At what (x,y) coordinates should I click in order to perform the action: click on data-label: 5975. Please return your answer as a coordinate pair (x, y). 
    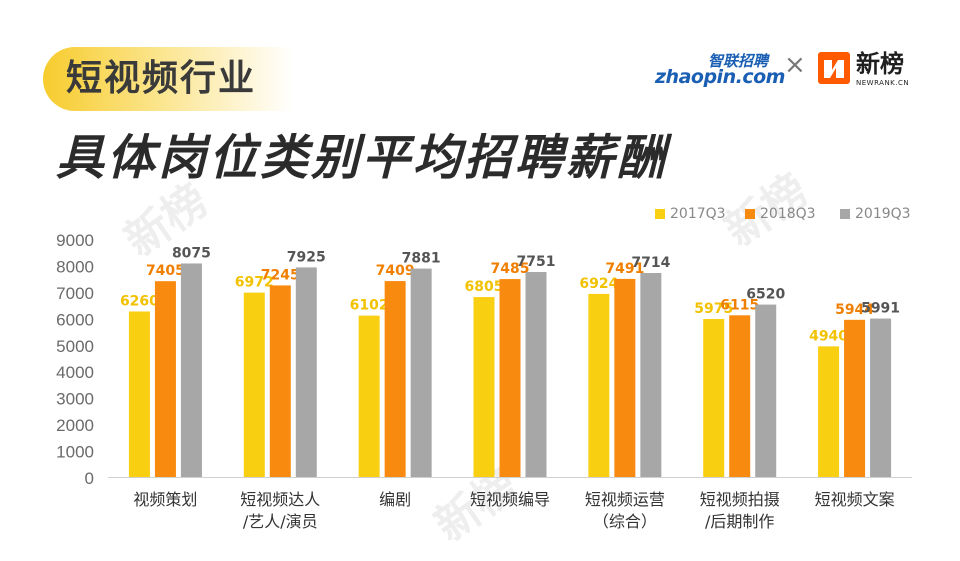
    Looking at the image, I should click on (713, 309).